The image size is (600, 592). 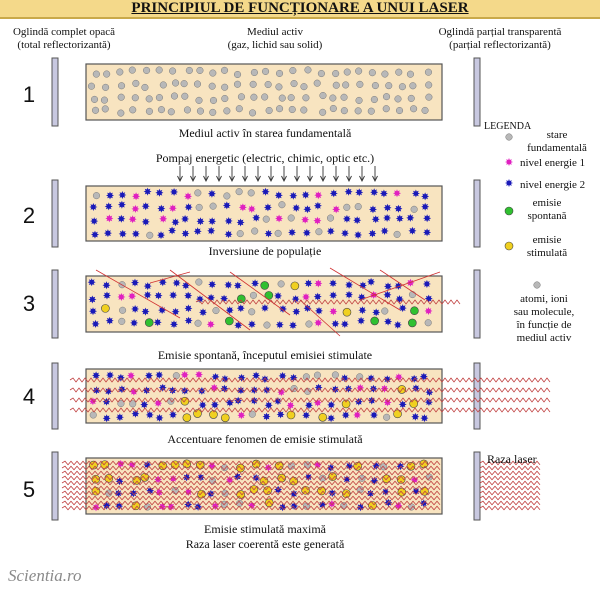 I want to click on stage-number-4: 4, so click(x=29, y=396).